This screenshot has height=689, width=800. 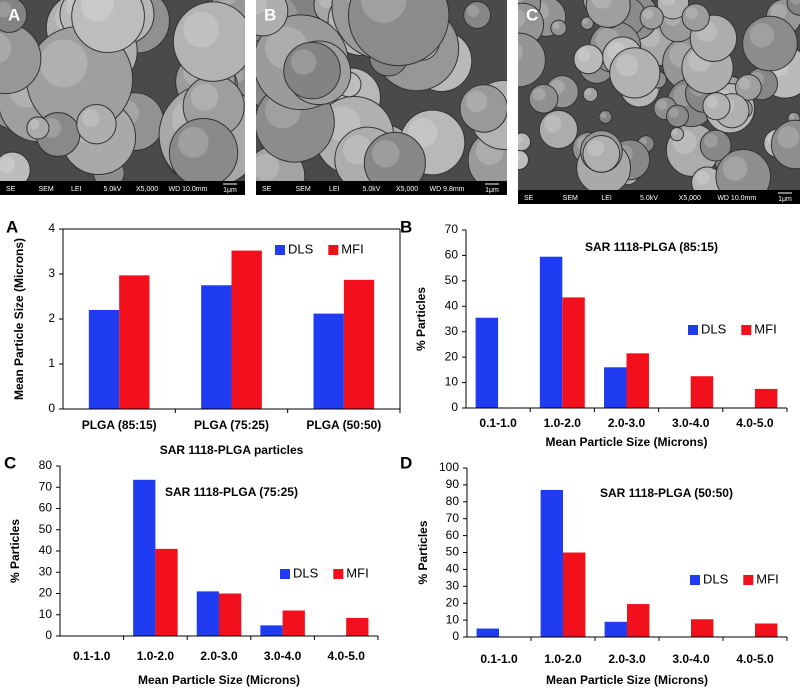 What do you see at coordinates (51, 228) in the screenshot?
I see `y-tick-label: 4` at bounding box center [51, 228].